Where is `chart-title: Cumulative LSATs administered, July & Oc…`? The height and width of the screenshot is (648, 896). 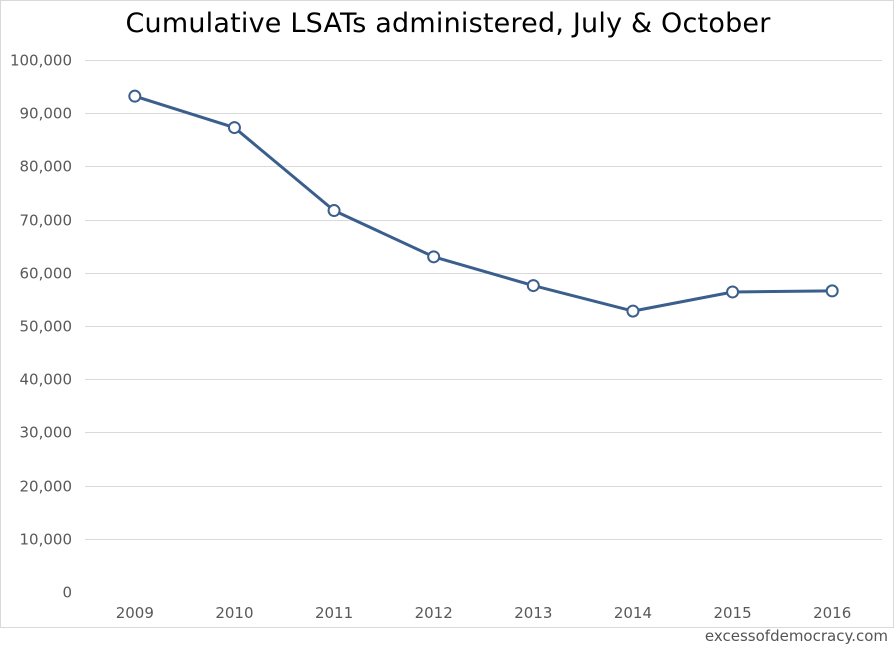 chart-title: Cumulative LSATs administered, July & Oc… is located at coordinates (448, 23).